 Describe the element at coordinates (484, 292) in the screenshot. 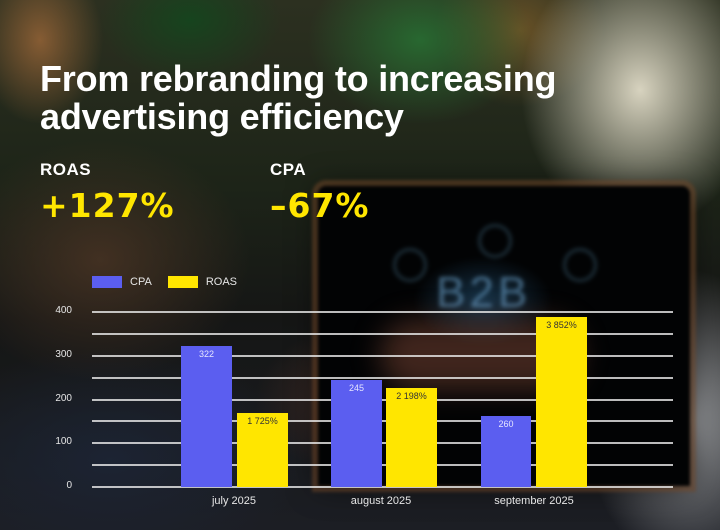

I see `screen-text: B2B` at that location.